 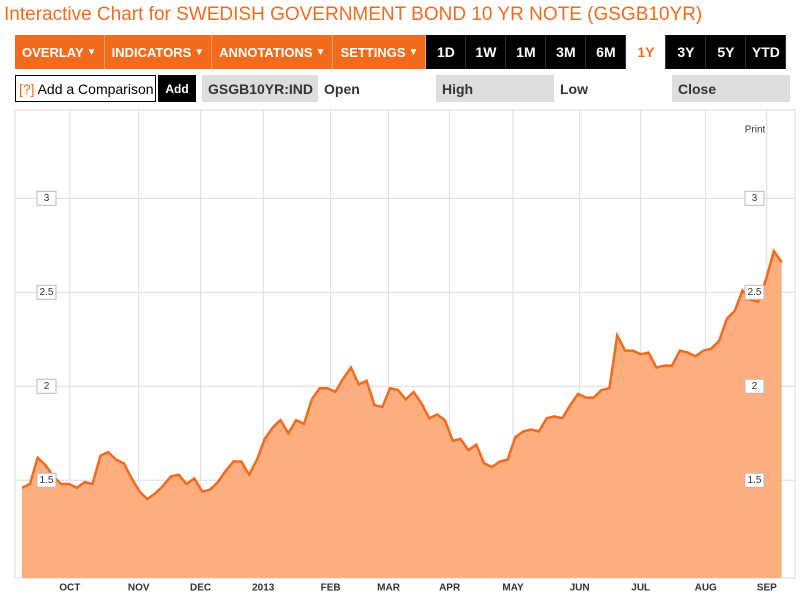 I want to click on menu-button: SETTINGS, so click(x=380, y=52).